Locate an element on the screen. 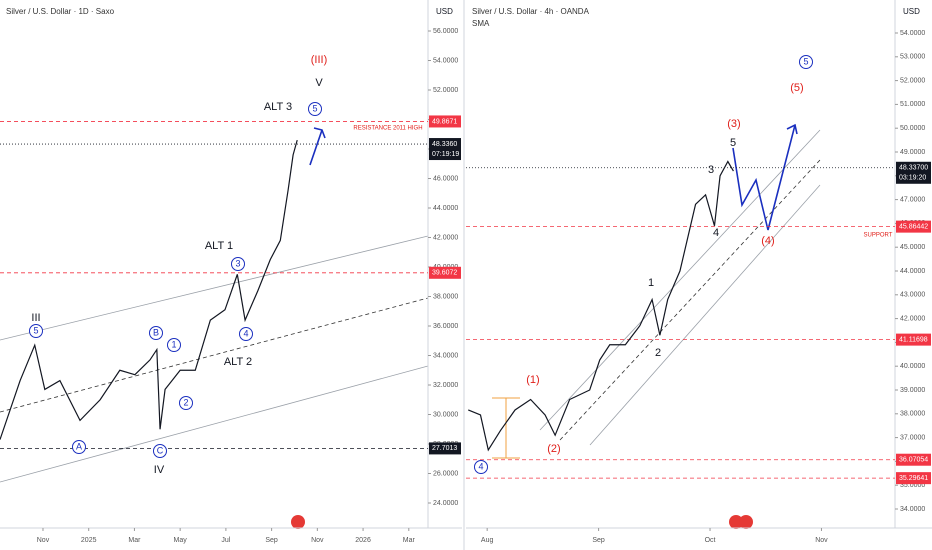 Image resolution: width=932 pixels, height=550 pixels. wave-label: 3 is located at coordinates (711, 170).